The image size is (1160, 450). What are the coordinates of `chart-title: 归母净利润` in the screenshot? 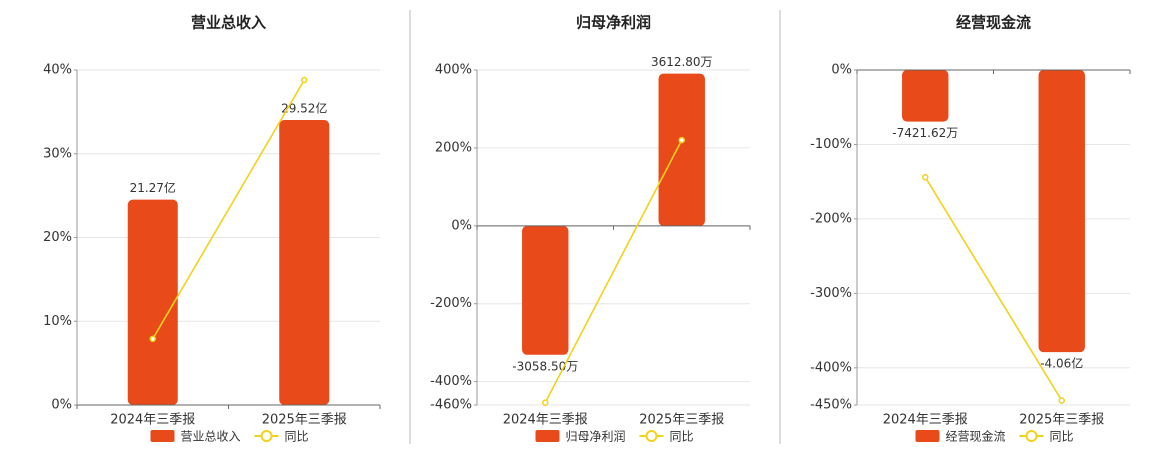 It's located at (613, 23).